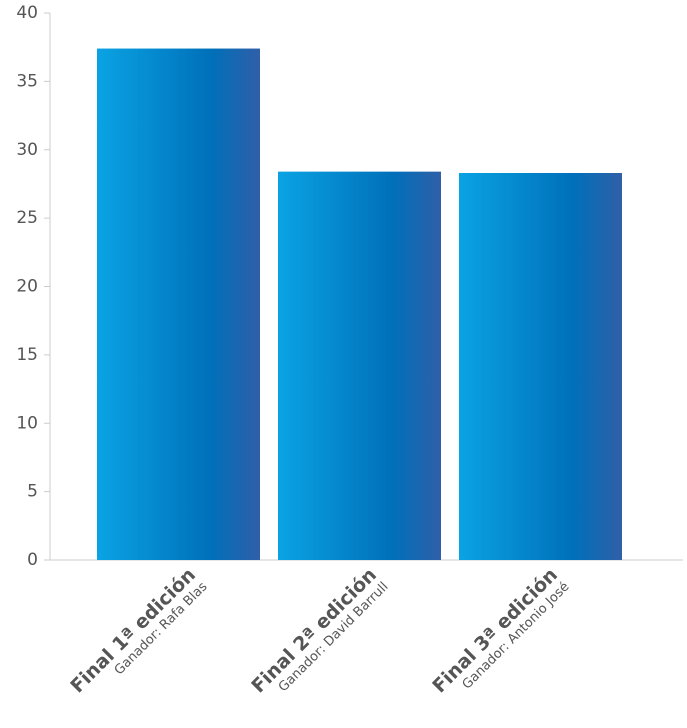 This screenshot has width=687, height=728. What do you see at coordinates (27, 355) in the screenshot?
I see `y-tick-label: 15` at bounding box center [27, 355].